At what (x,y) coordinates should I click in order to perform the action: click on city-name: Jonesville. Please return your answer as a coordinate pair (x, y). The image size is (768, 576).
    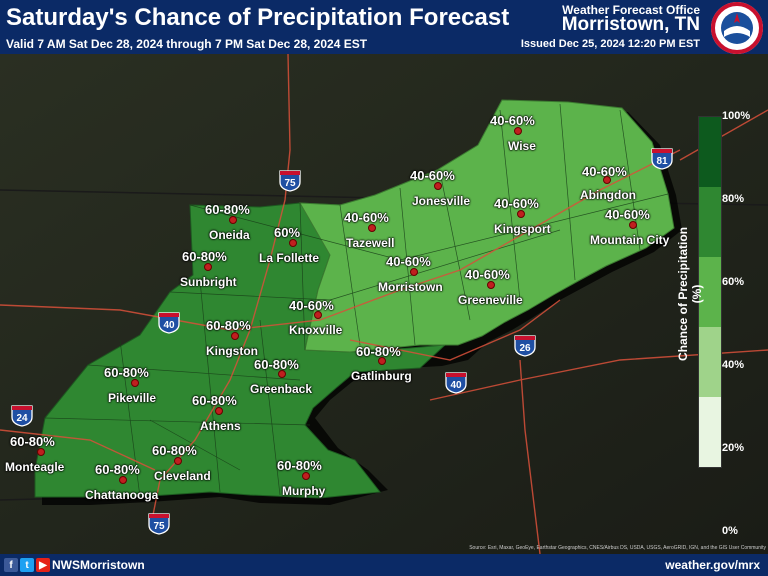
    Looking at the image, I should click on (441, 201).